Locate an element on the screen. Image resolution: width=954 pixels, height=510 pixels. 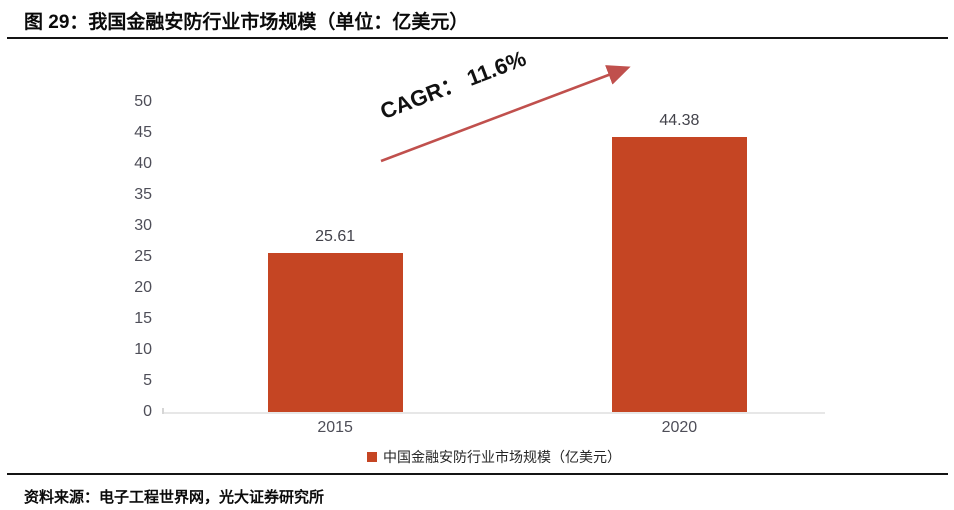
y-tick-label: 0 is located at coordinates (147, 411).